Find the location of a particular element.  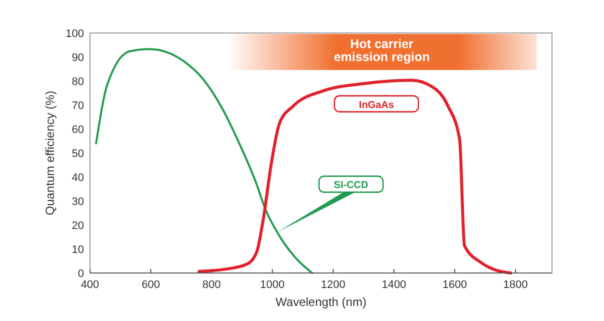

y-tick-label: 90 is located at coordinates (78, 58).